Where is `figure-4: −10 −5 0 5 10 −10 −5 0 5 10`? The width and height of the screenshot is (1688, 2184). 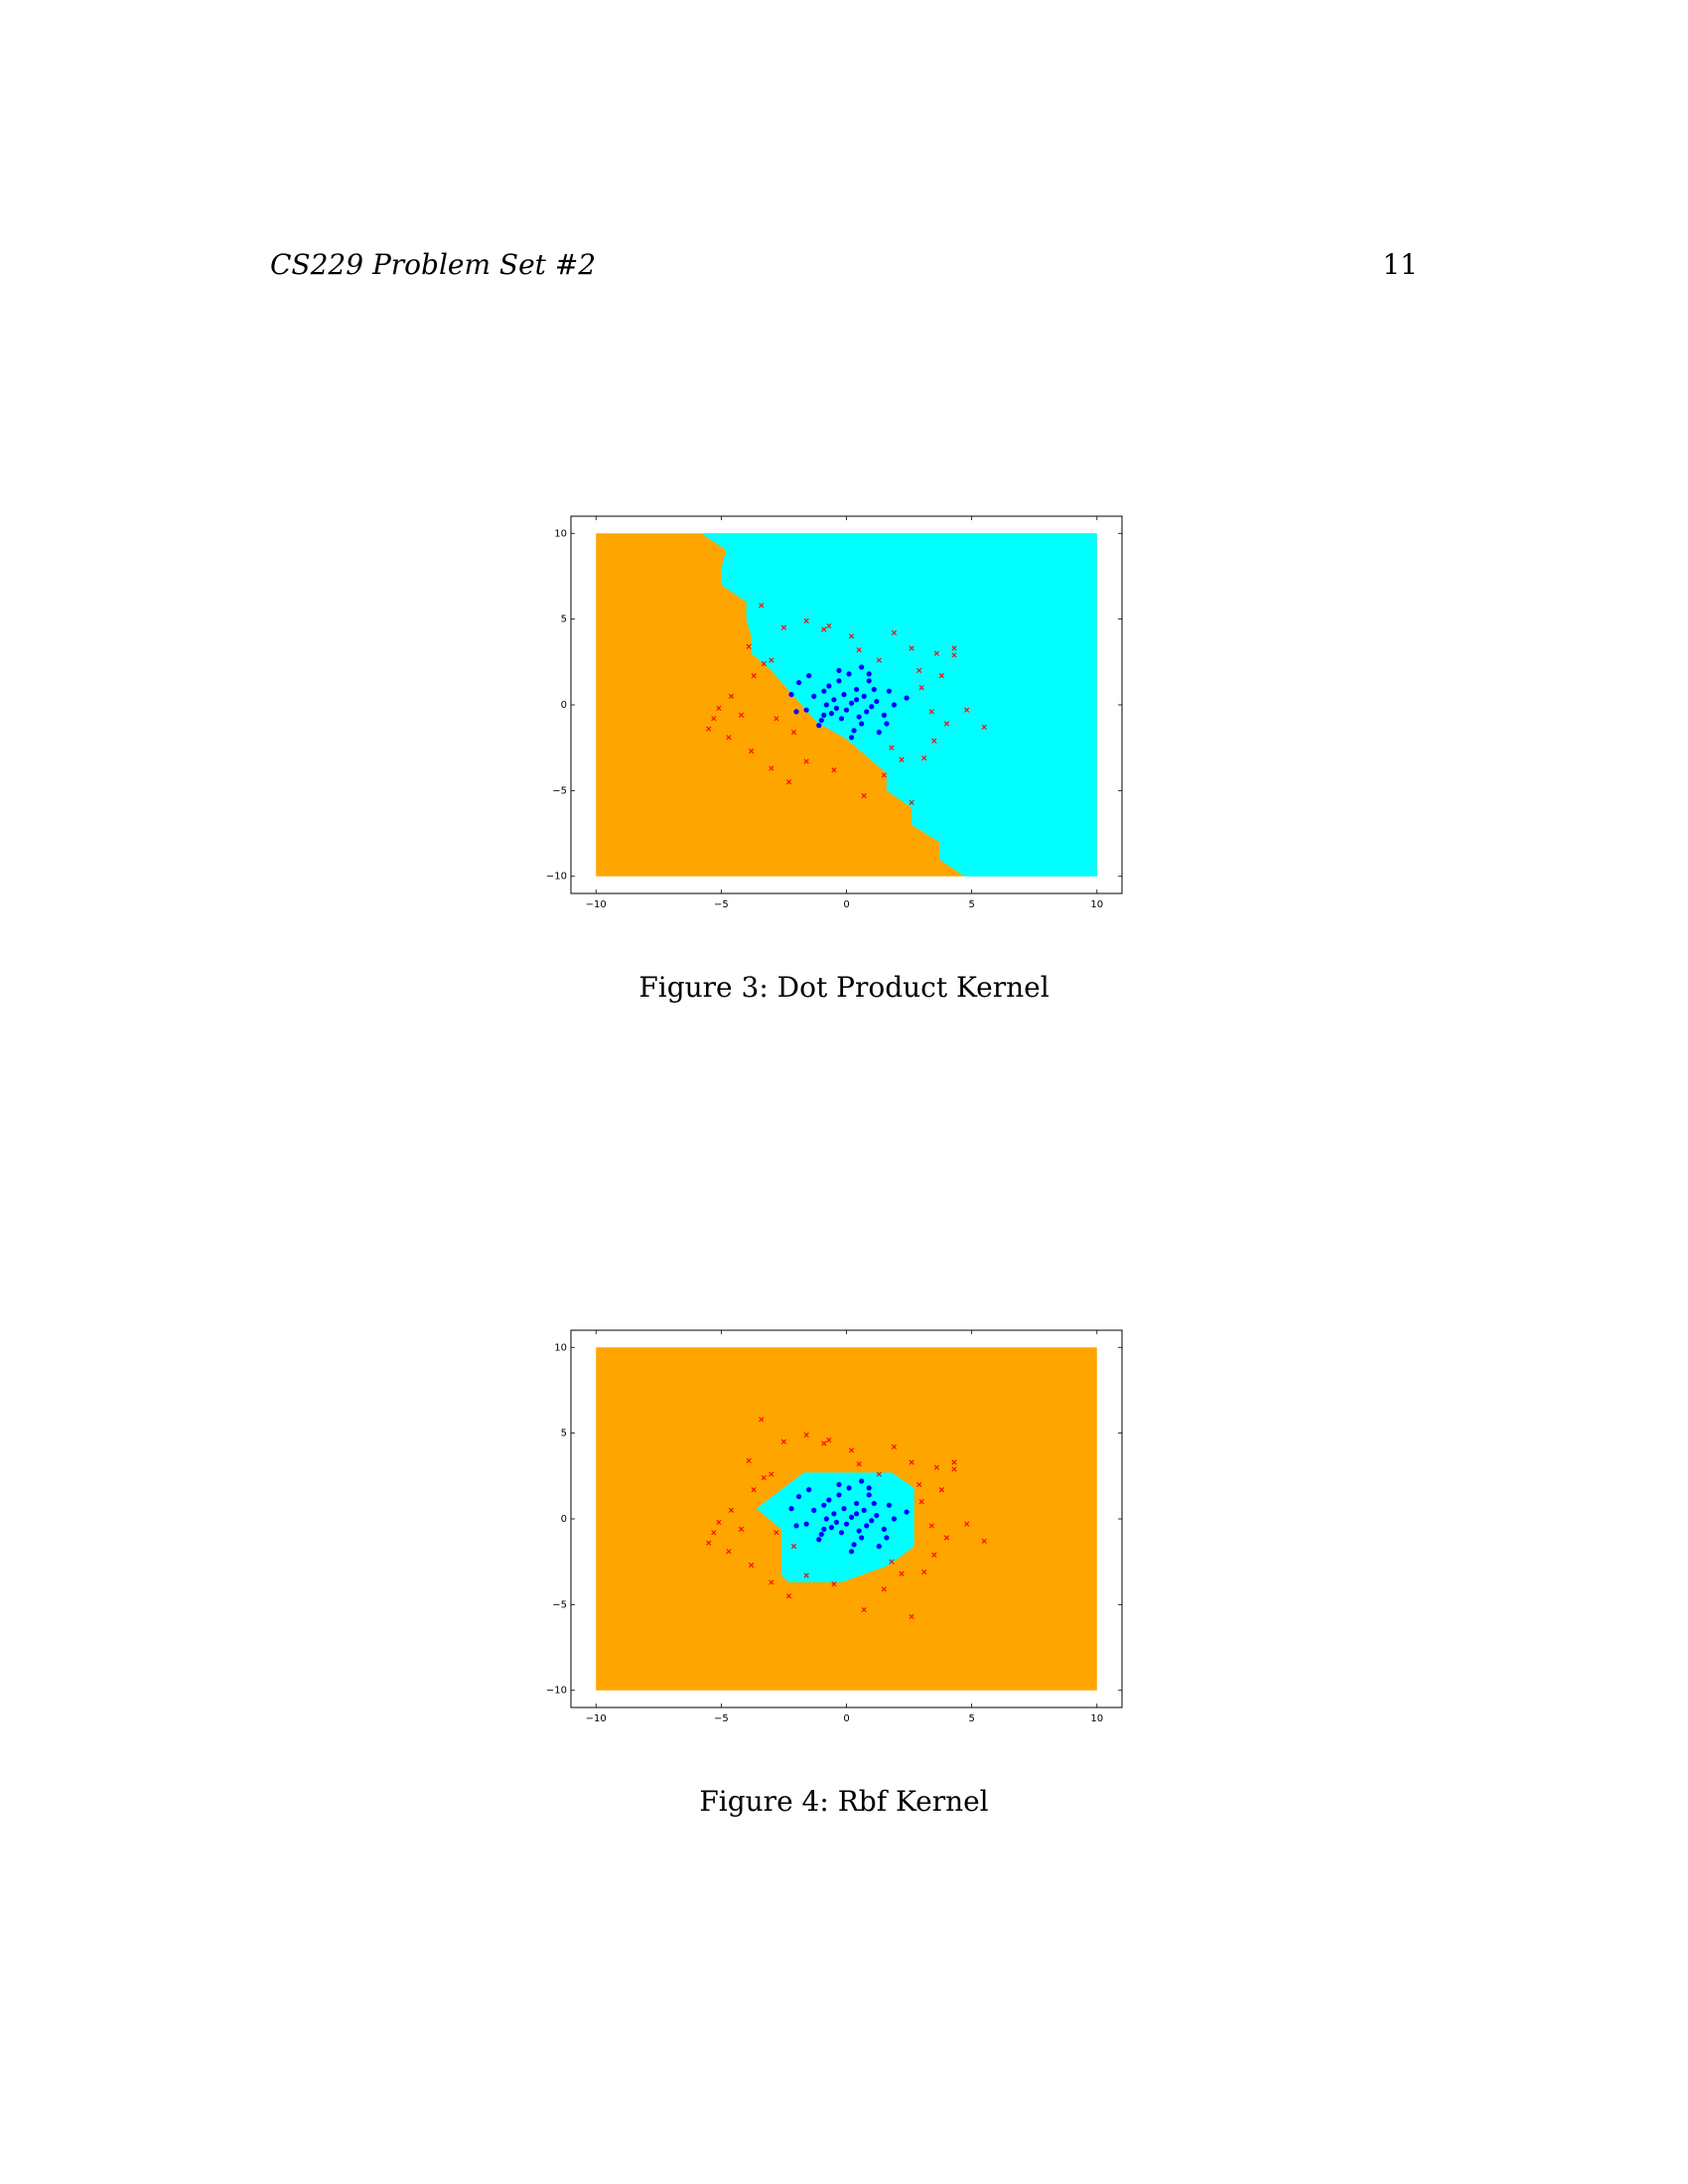
figure-4: −10 −5 0 5 10 −10 −5 0 5 10 is located at coordinates (844, 1528).